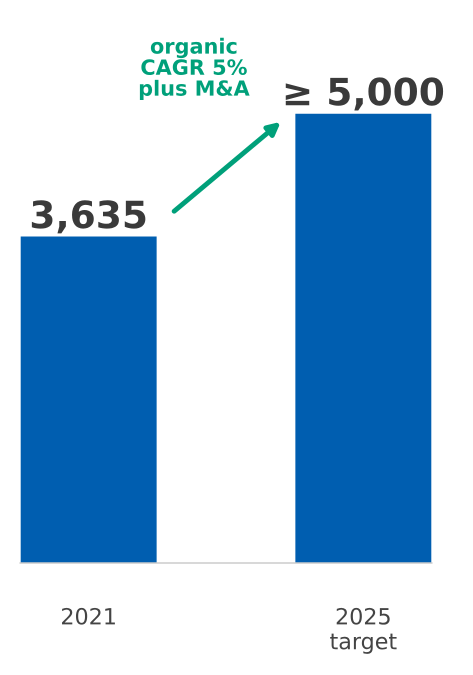 This screenshot has height=675, width=473. What do you see at coordinates (363, 631) in the screenshot?
I see `x-tick-label: 2025 target` at bounding box center [363, 631].